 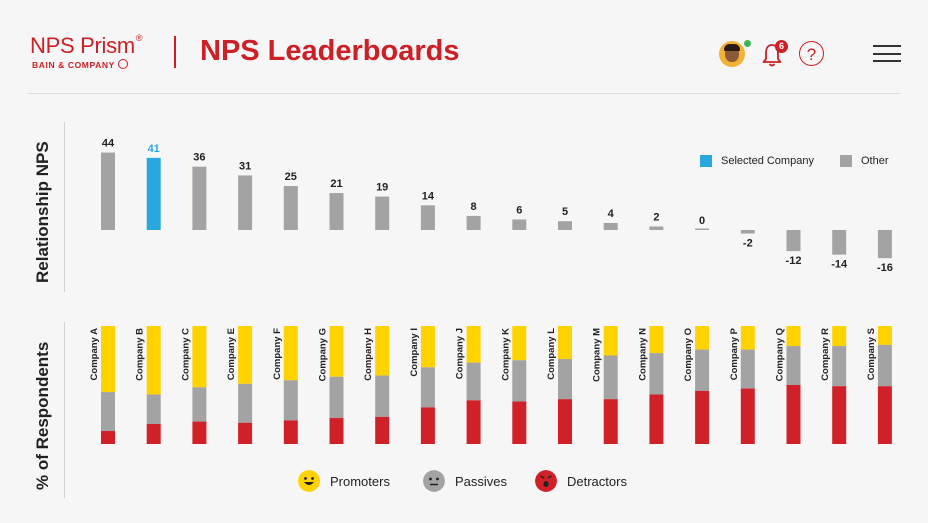 What do you see at coordinates (199, 404) in the screenshot?
I see `passives-segment-company-c` at bounding box center [199, 404].